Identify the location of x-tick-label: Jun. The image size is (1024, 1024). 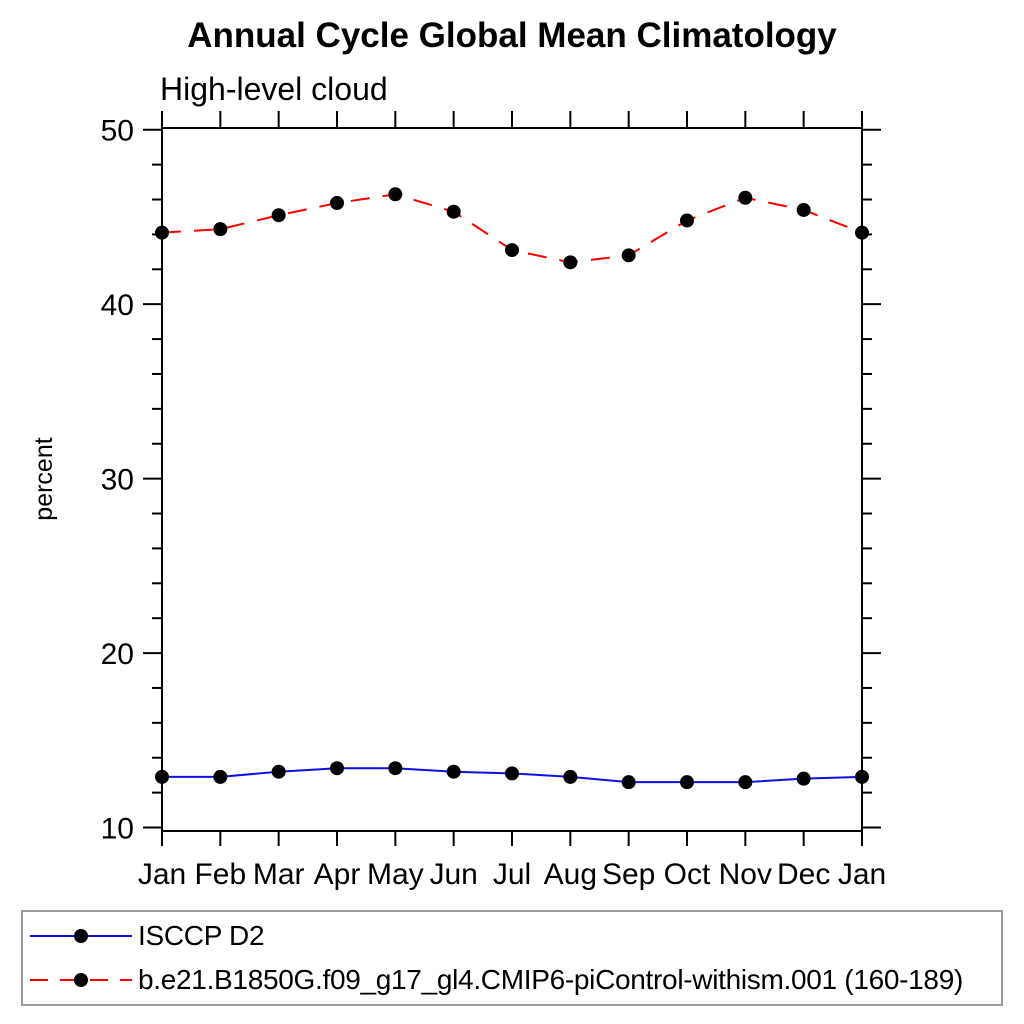
(453, 874).